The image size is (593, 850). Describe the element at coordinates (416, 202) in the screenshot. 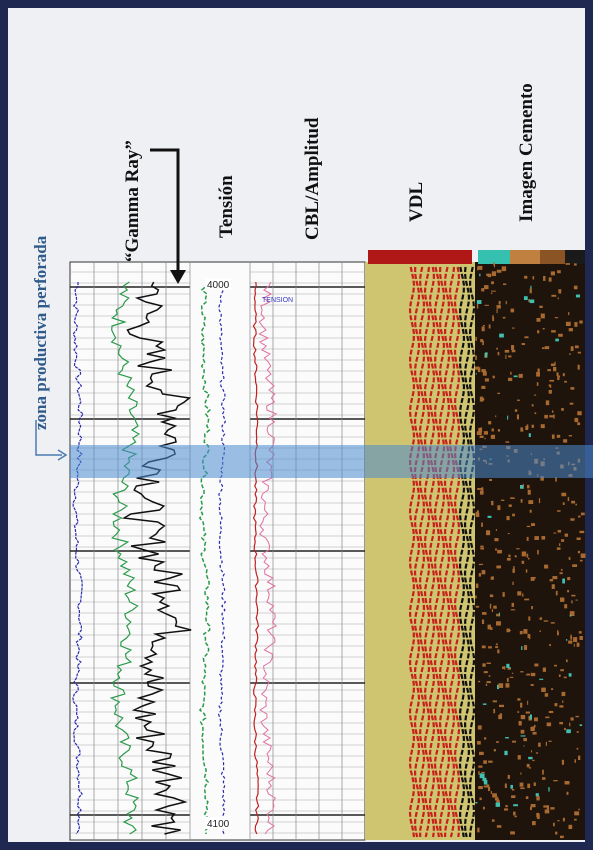

I see `vdl-label: VDL` at that location.